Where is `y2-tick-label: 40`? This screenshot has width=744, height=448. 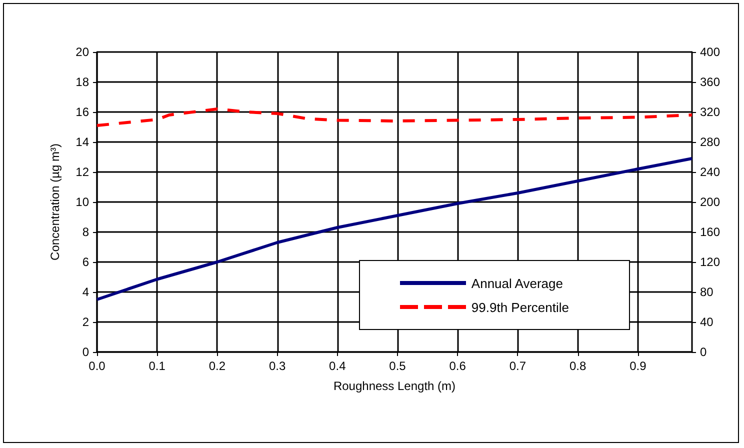 y2-tick-label: 40 is located at coordinates (707, 322).